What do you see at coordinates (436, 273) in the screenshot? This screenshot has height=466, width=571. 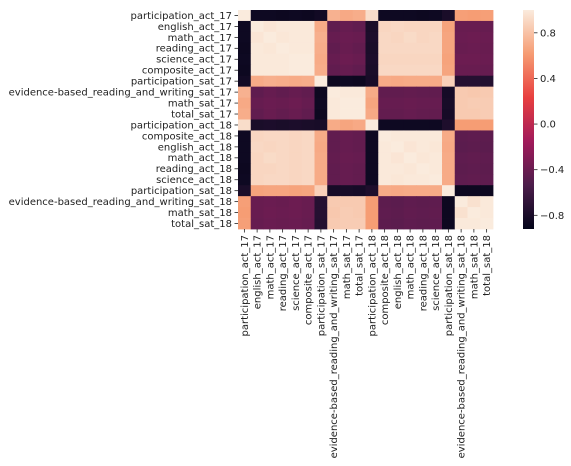 I see `x-tick-label: science_act_18` at bounding box center [436, 273].